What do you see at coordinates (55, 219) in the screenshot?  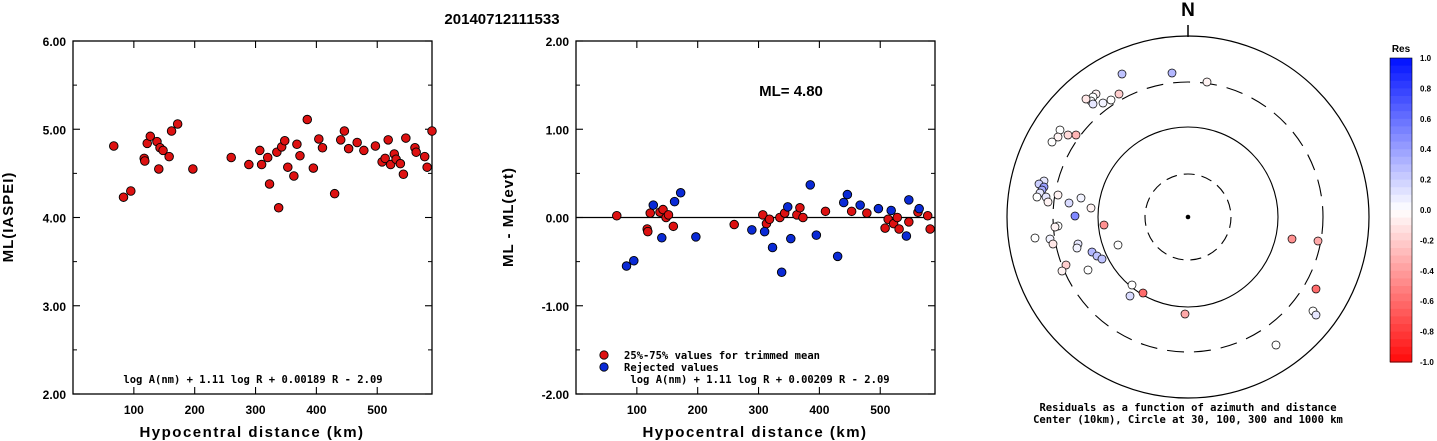 I see `y-tick-label: 4.00` at bounding box center [55, 219].